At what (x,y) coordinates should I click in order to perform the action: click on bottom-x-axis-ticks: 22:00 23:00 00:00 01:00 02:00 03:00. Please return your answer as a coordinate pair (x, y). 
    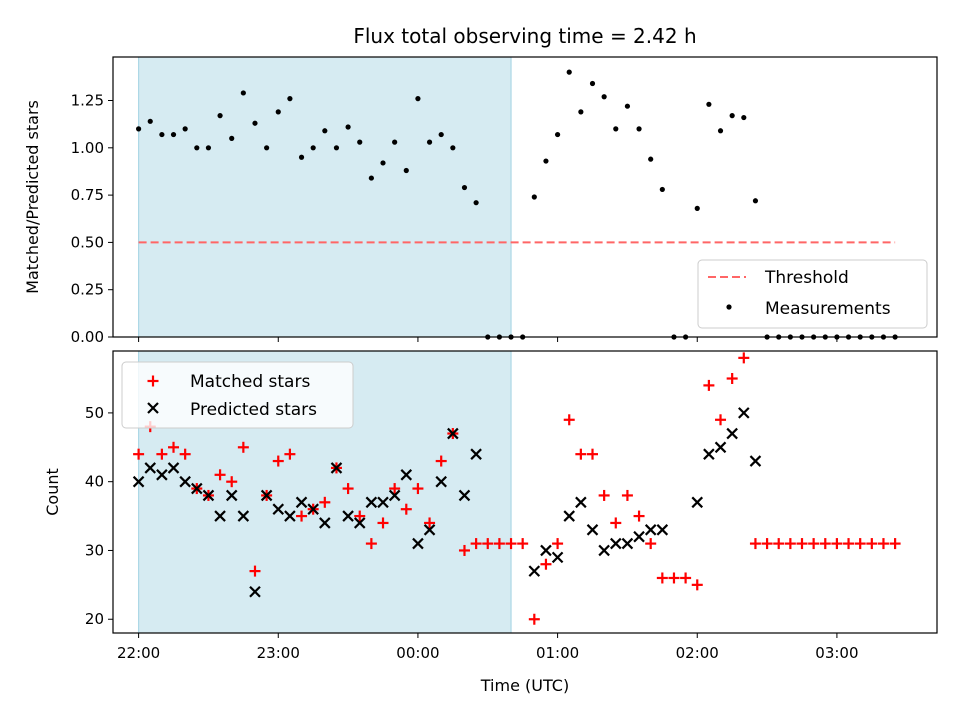
    Looking at the image, I should click on (488, 647).